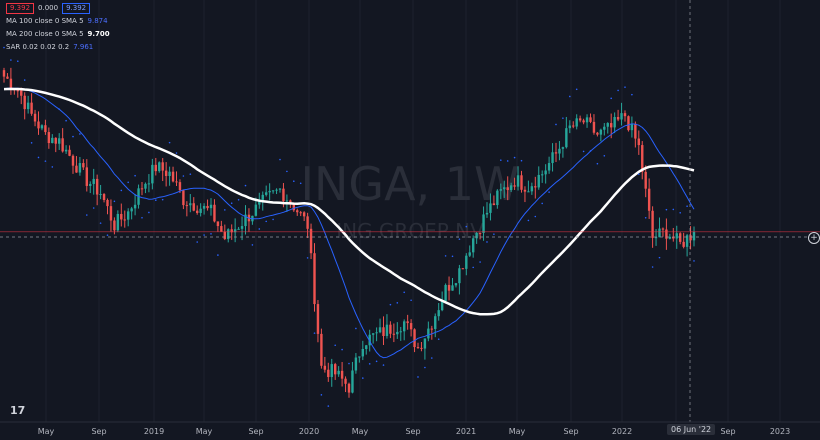 Image resolution: width=820 pixels, height=440 pixels. Describe the element at coordinates (18, 410) in the screenshot. I see `tradingview-logo-icon: 17` at that location.